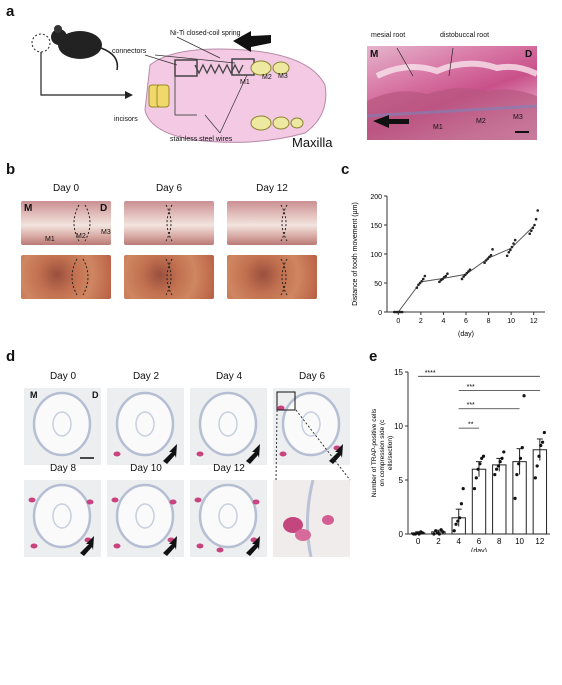  Describe the element at coordinates (245, 82) in the screenshot. I see `schematic-m1-label: M1` at that location.